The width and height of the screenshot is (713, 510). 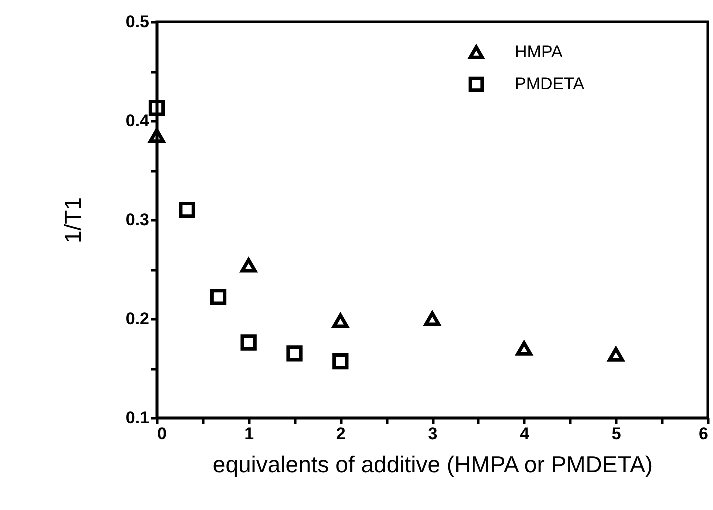 What do you see at coordinates (249, 434) in the screenshot?
I see `x-tick-label: 1` at bounding box center [249, 434].